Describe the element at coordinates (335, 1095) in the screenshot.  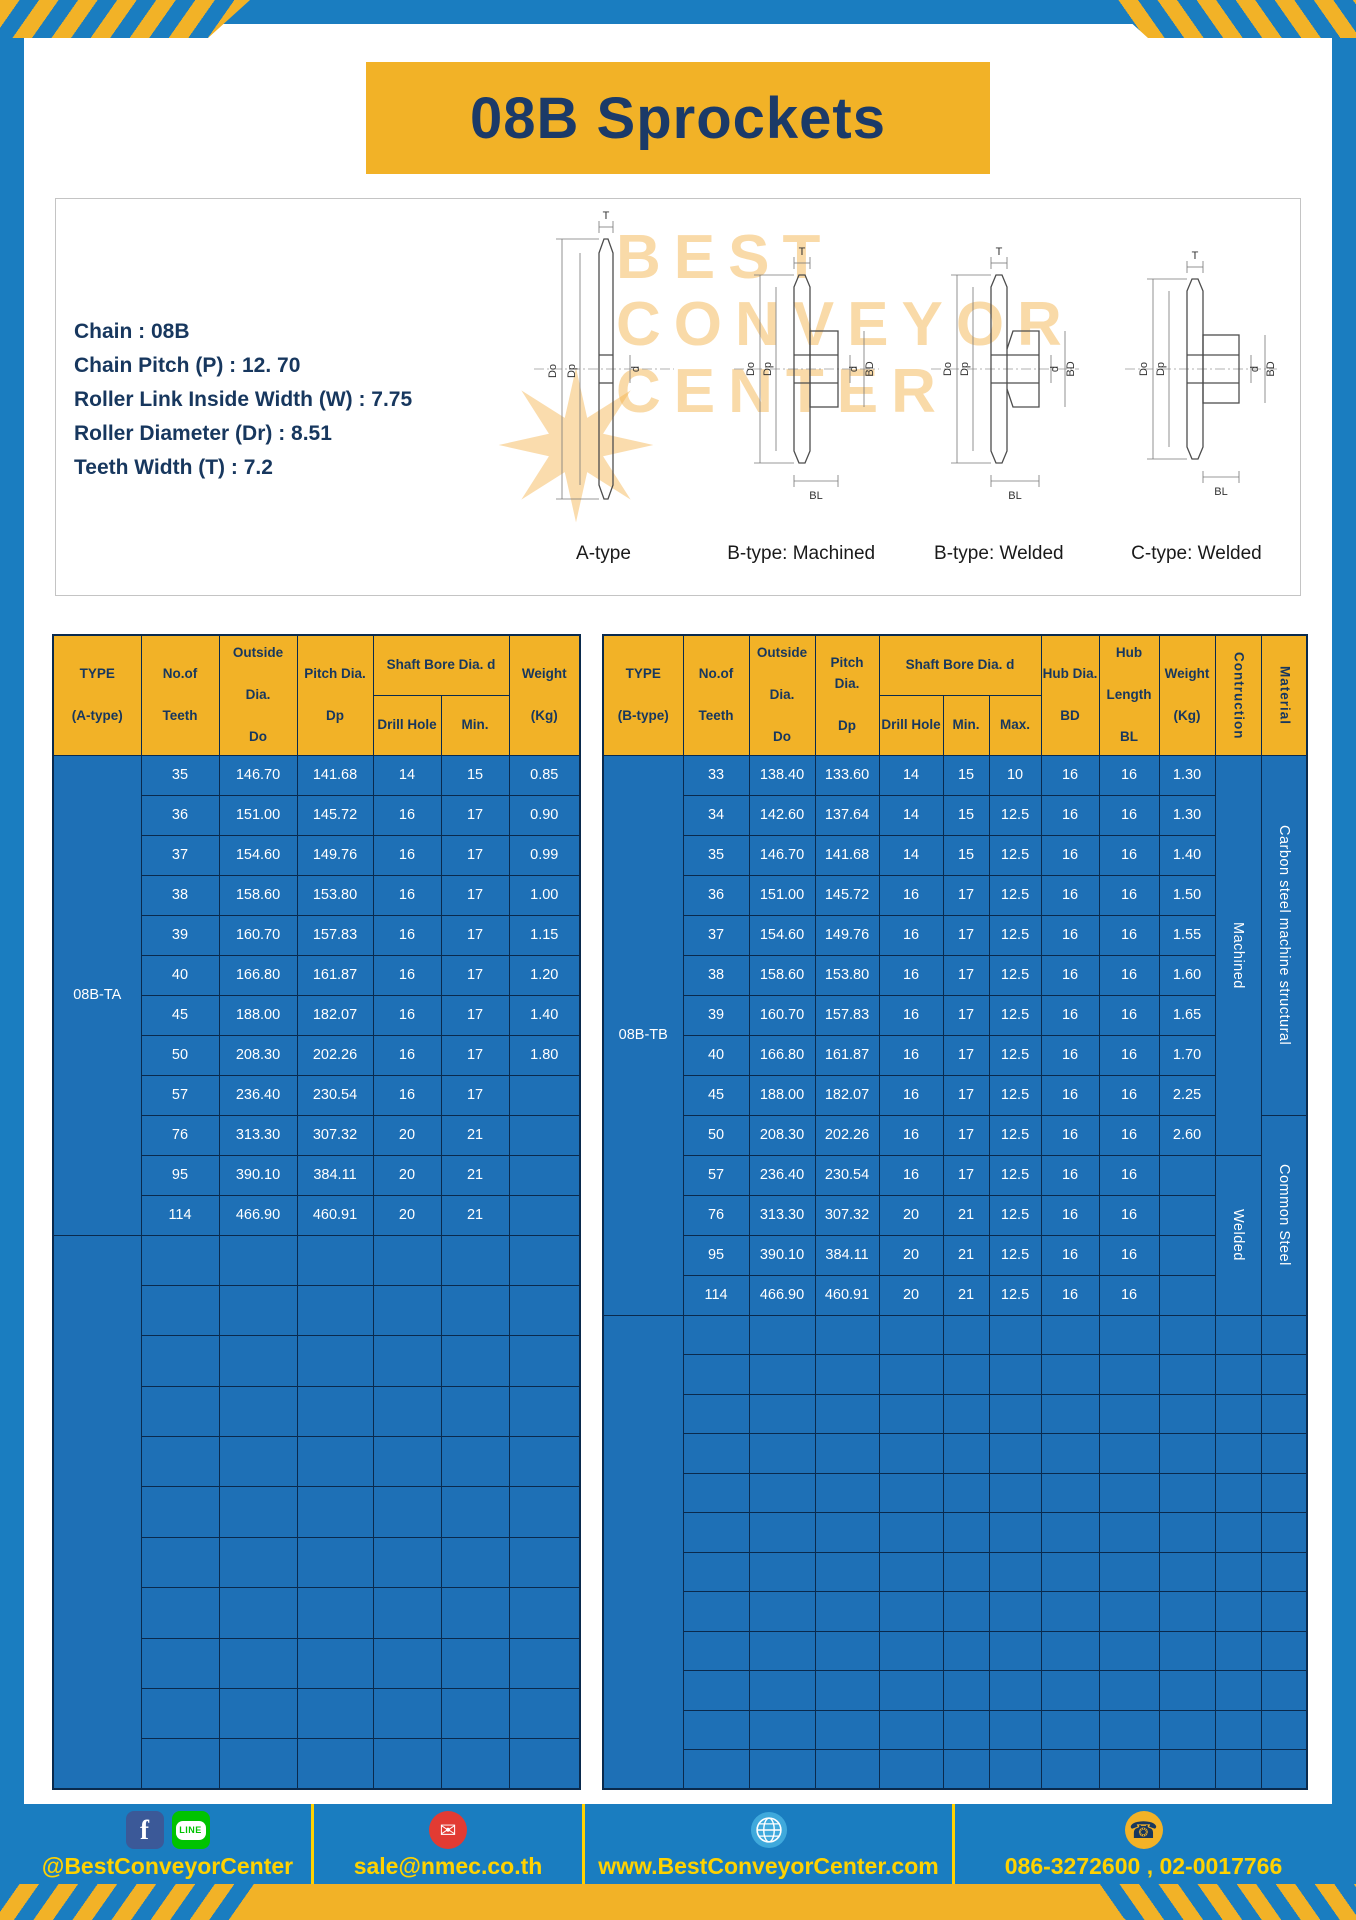
I see `table-cell: 230.54` at that location.